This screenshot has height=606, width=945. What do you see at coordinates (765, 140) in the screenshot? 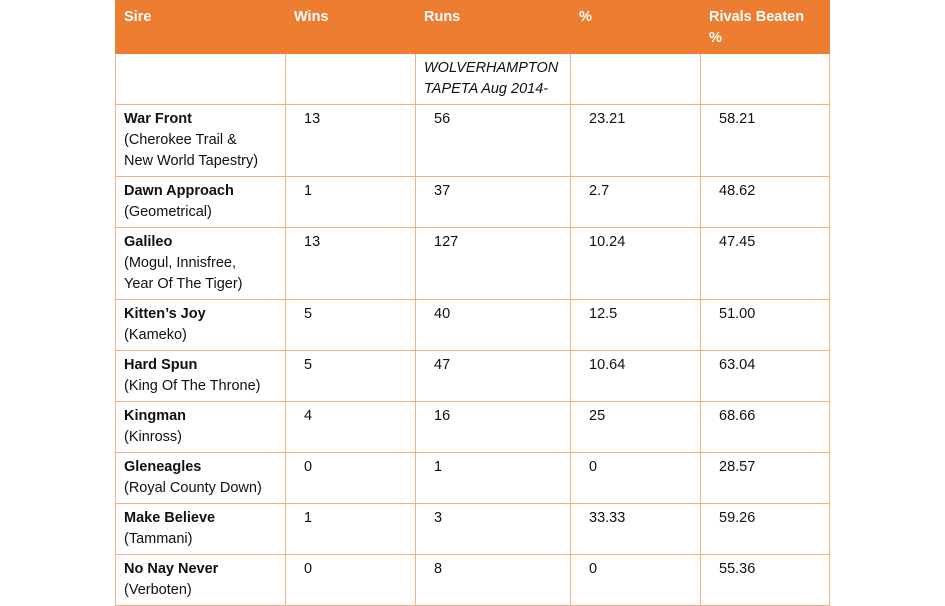
I see `rivals-cell: 58.21` at bounding box center [765, 140].